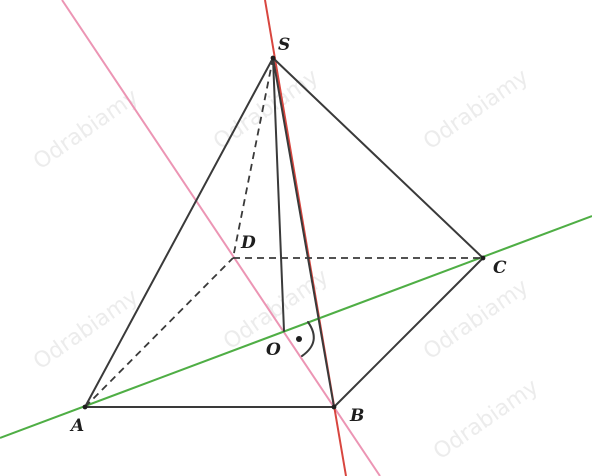 The width and height of the screenshot is (592, 476). I want to click on label-a: A, so click(76, 426).